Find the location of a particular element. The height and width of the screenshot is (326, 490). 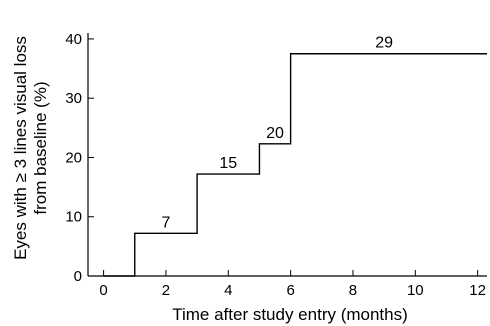

x-tick-label: 12 is located at coordinates (477, 290).